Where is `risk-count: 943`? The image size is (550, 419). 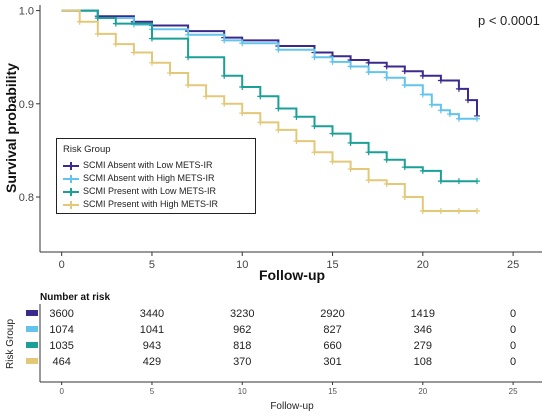
risk-count: 943 is located at coordinates (152, 346).